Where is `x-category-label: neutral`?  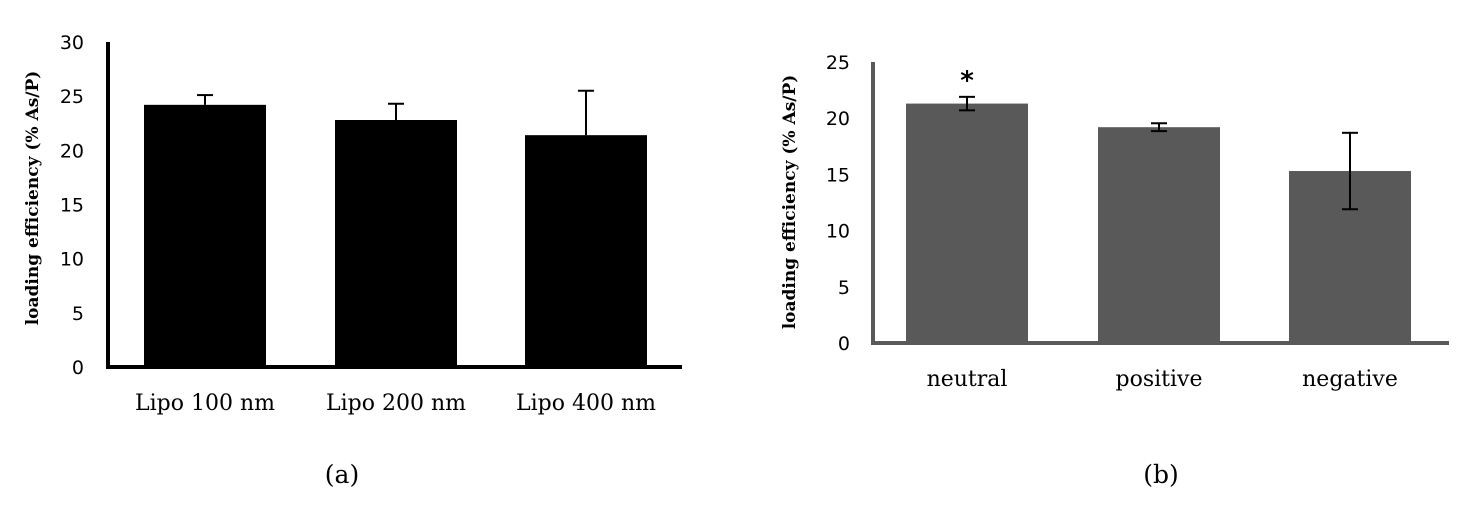 x-category-label: neutral is located at coordinates (967, 379).